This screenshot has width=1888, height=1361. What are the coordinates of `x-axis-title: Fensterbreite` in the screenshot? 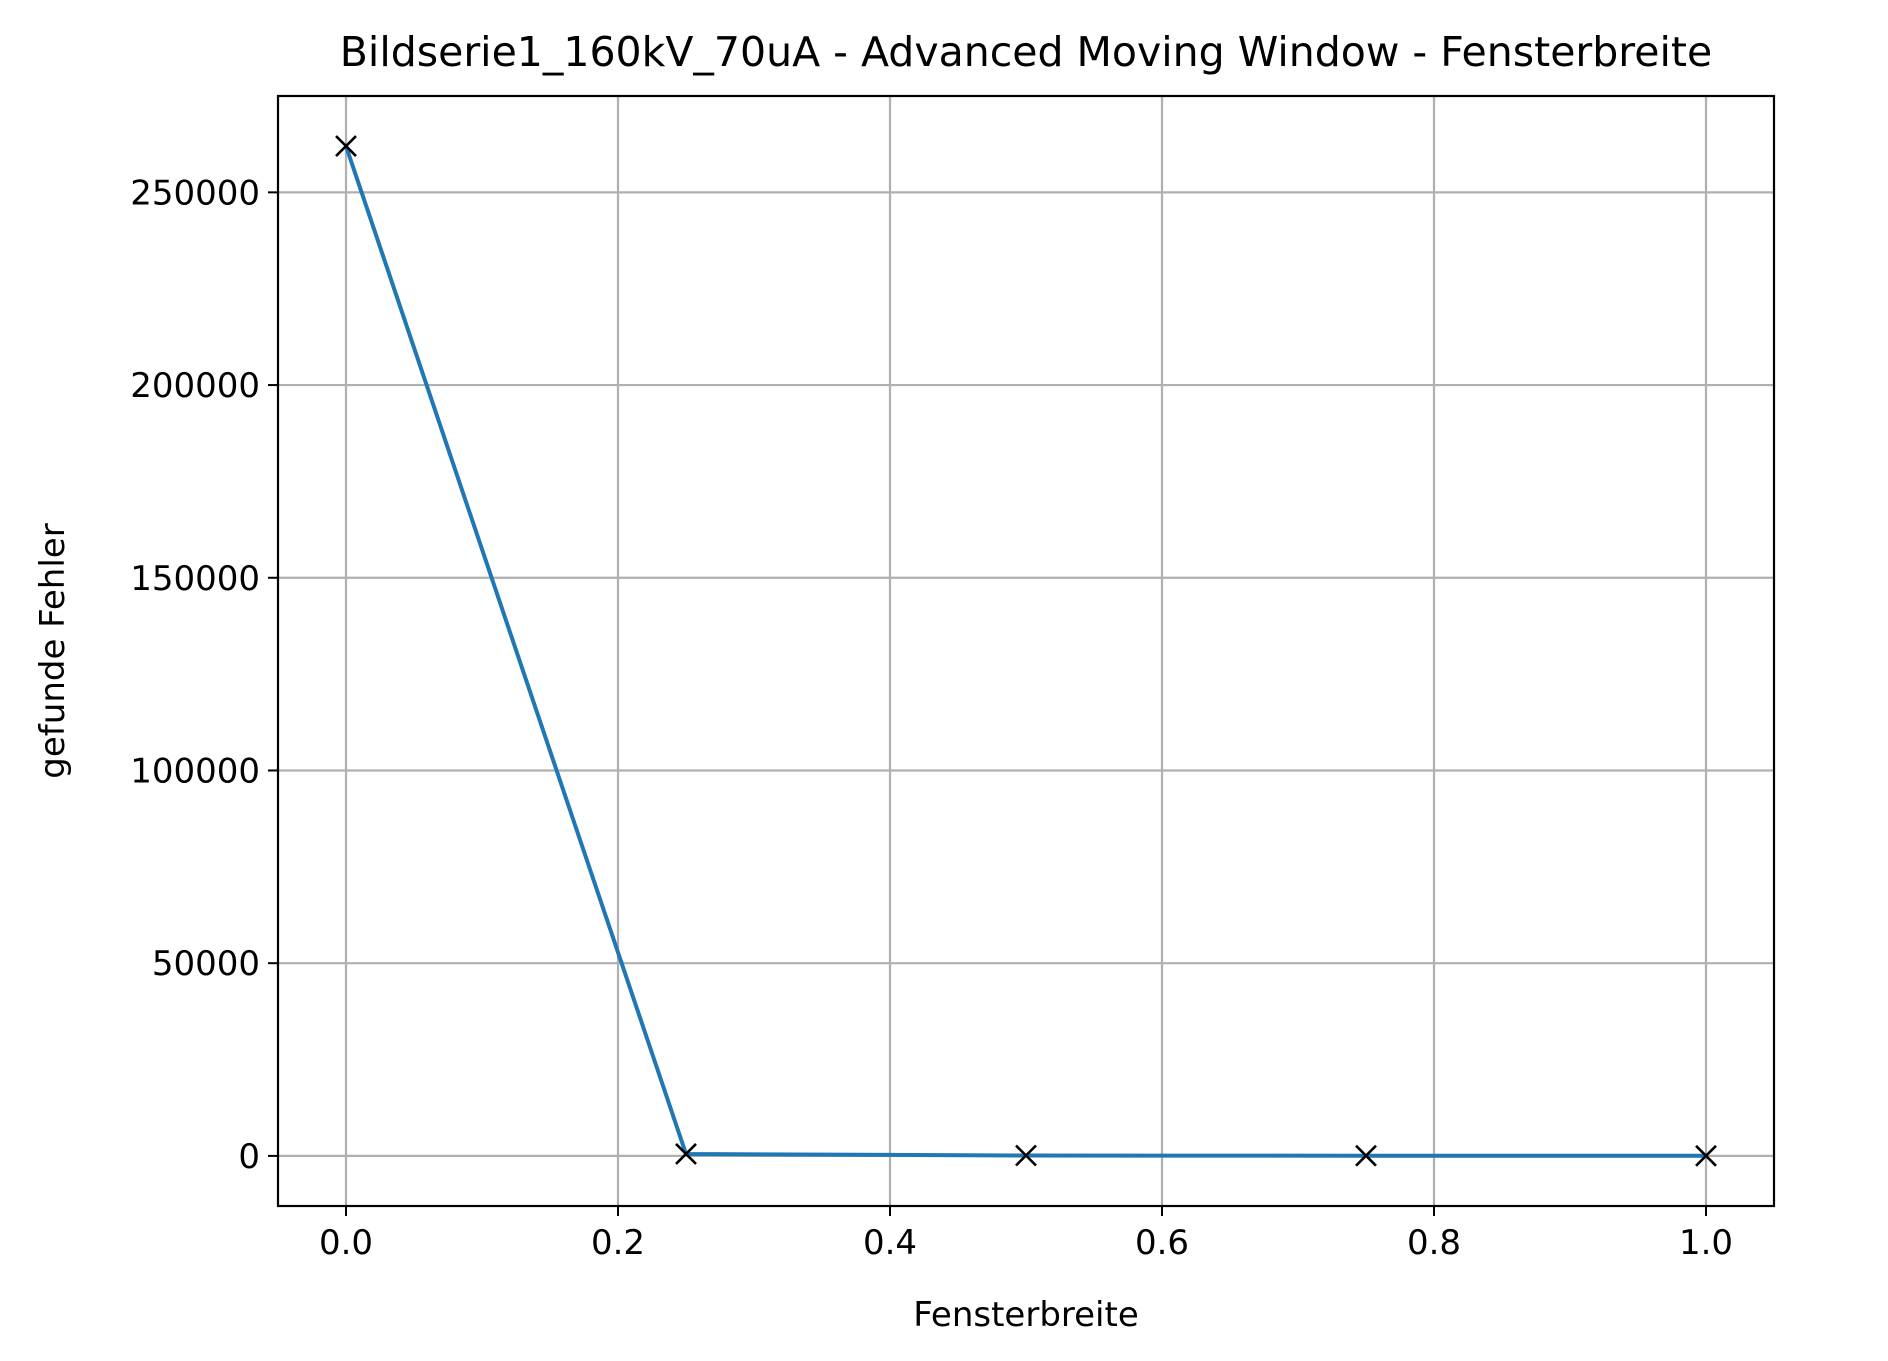 It's located at (1026, 1315).